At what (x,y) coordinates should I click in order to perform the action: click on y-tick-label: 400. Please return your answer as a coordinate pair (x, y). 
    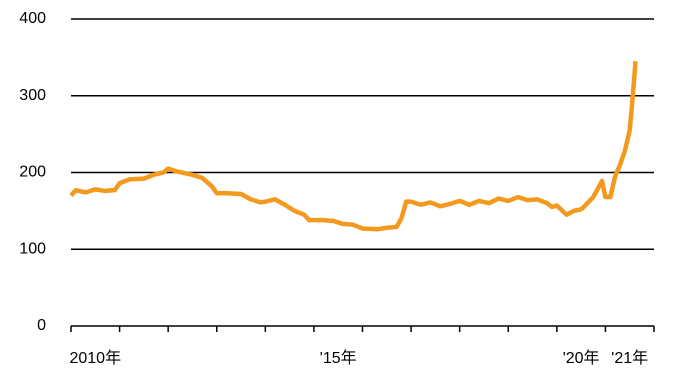
    Looking at the image, I should click on (32, 18).